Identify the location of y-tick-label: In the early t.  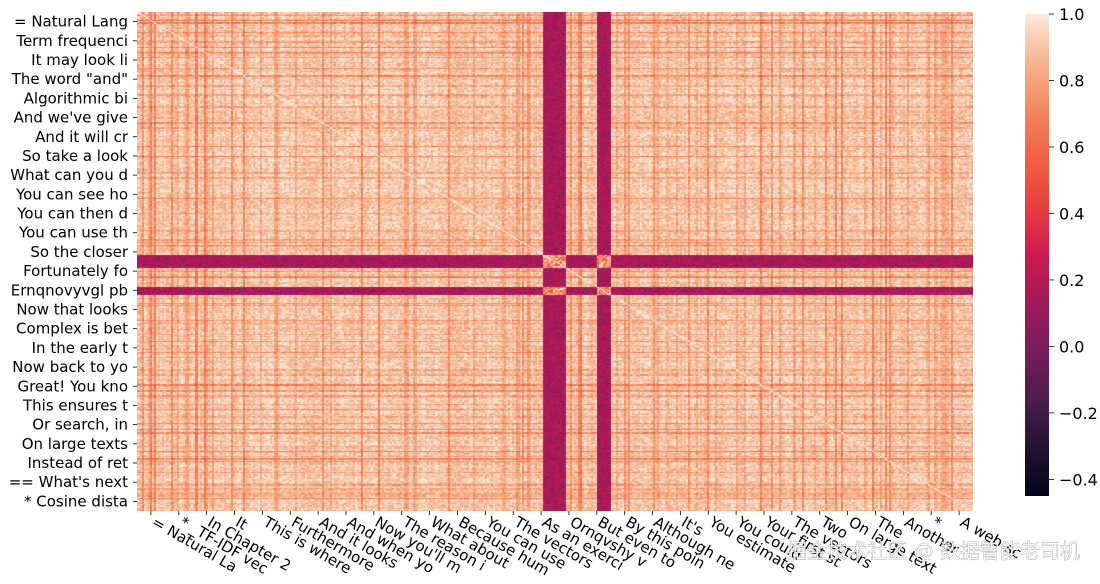
(80, 348).